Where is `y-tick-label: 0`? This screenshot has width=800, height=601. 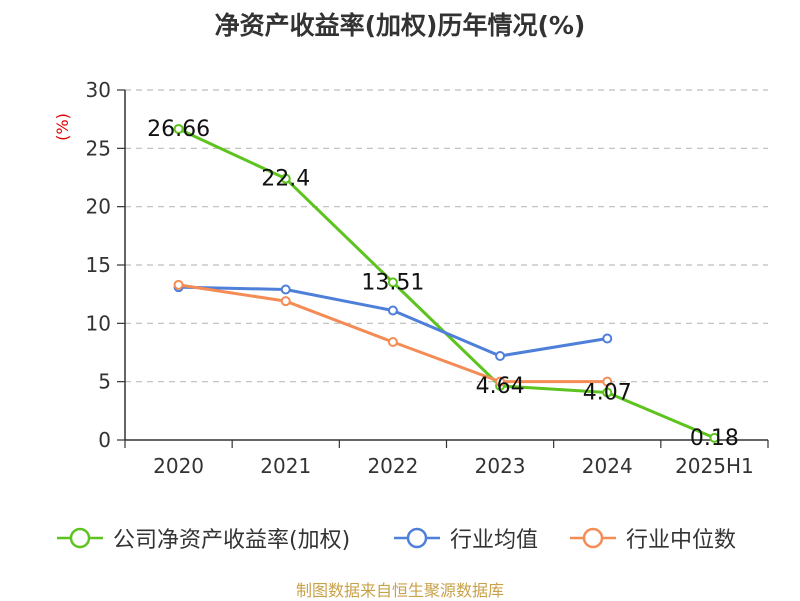
y-tick-label: 0 is located at coordinates (104, 440).